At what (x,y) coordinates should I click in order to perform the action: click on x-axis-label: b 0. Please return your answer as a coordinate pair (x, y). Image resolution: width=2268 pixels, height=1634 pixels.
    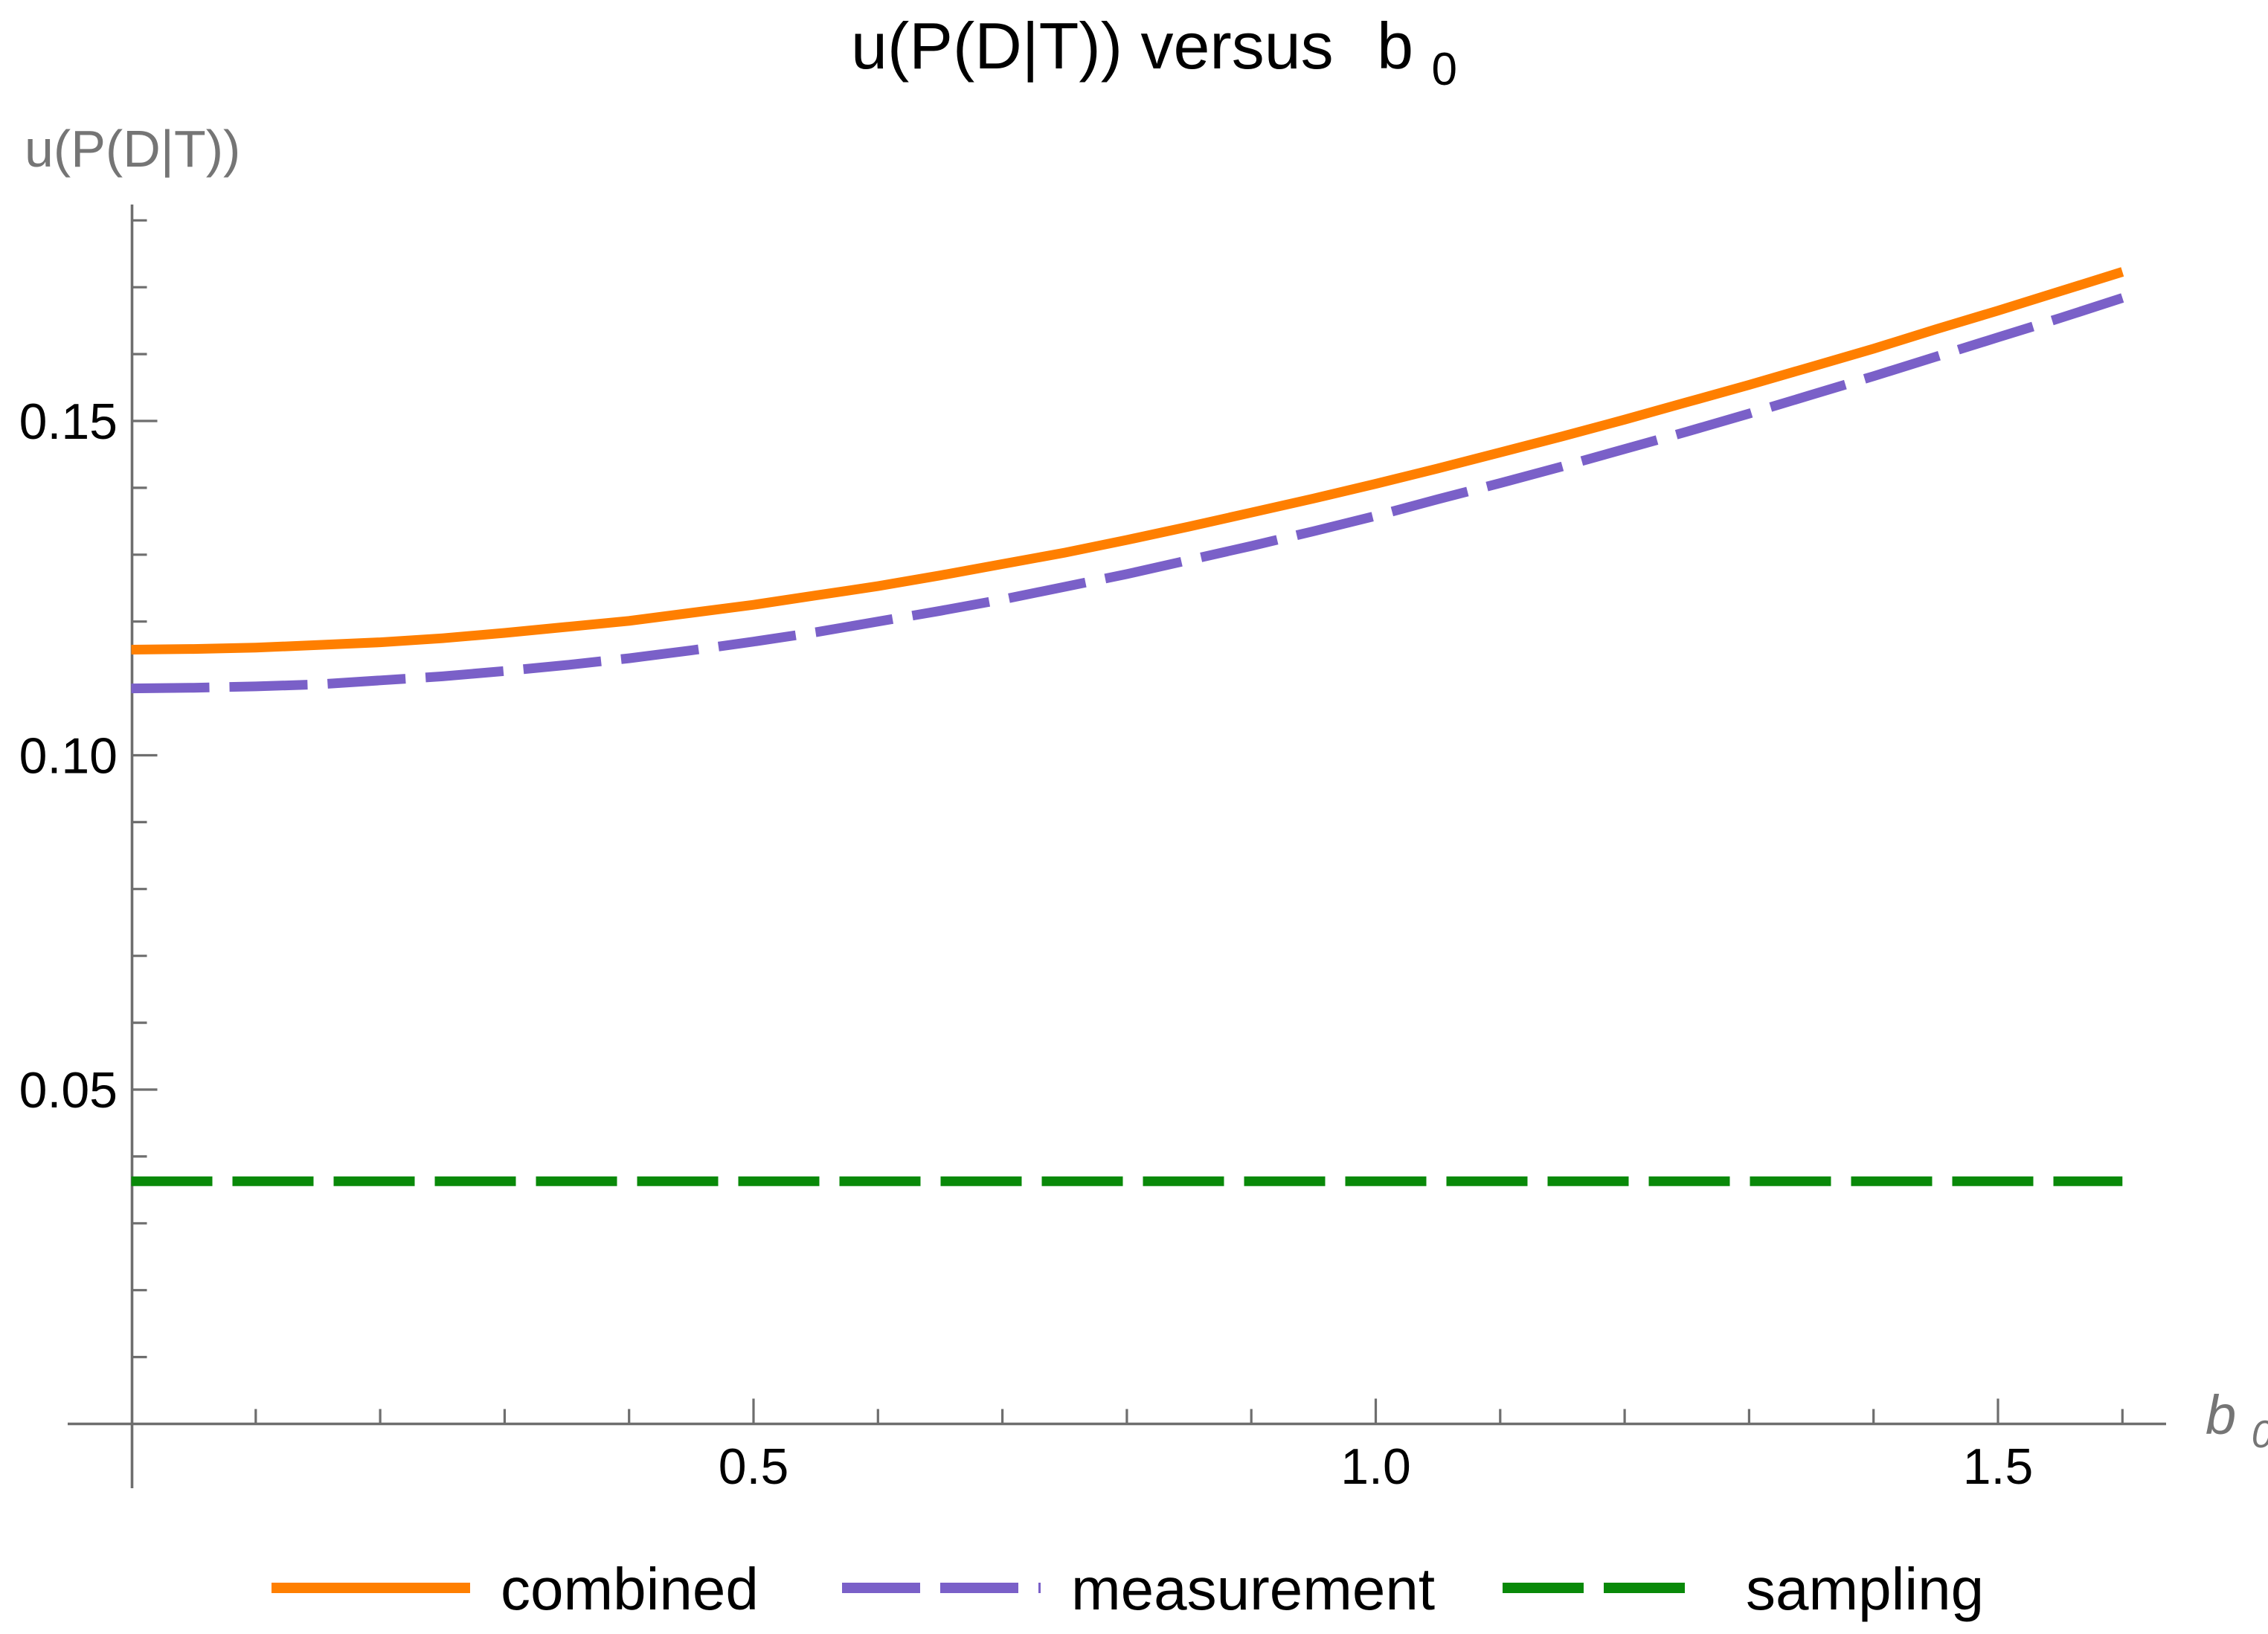
    Looking at the image, I should click on (2237, 1420).